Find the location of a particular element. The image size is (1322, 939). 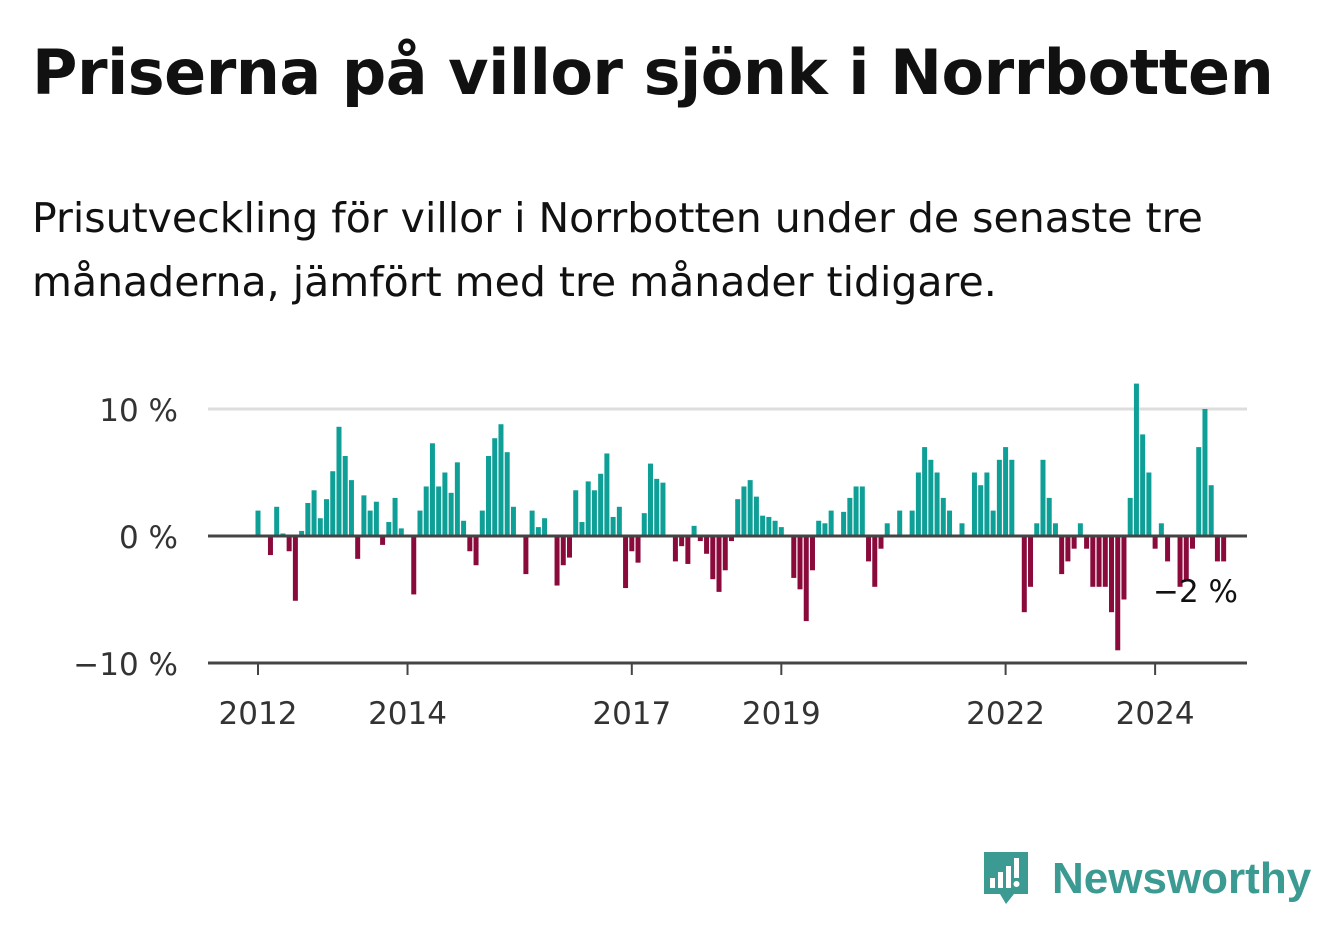

x-tick-label: 2012 is located at coordinates (258, 714).